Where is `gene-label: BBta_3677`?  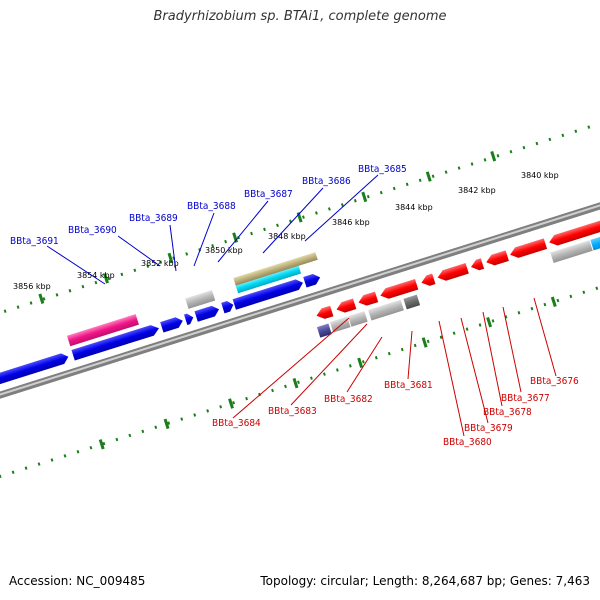 gene-label: BBta_3677 is located at coordinates (525, 398).